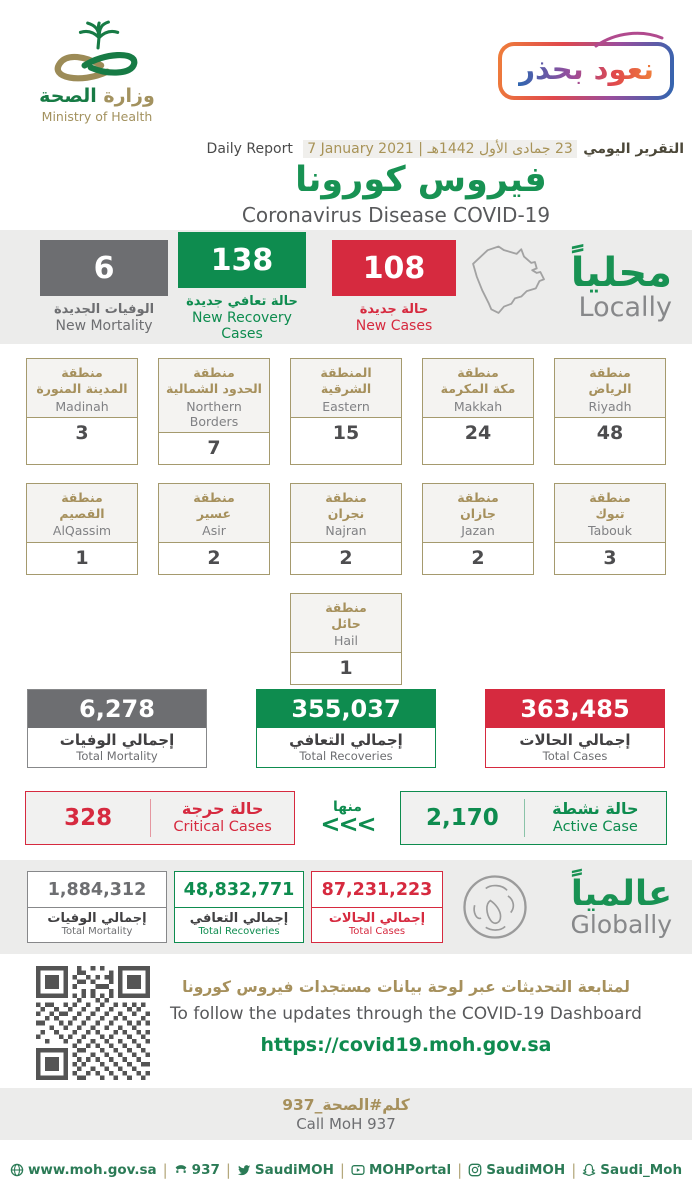 This screenshot has height=1200, width=692. I want to click on new-mortality-value: 6, so click(104, 268).